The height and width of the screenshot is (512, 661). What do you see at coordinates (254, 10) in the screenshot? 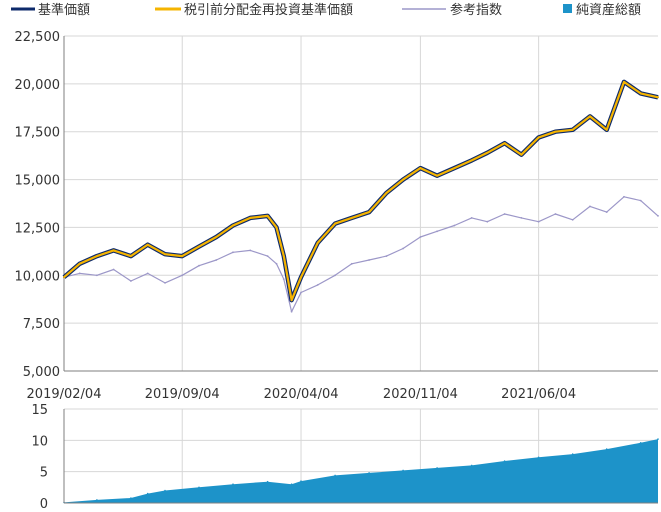
I see `legend-item-reinvested: 税引前分配金再投資基準価額` at bounding box center [254, 10].